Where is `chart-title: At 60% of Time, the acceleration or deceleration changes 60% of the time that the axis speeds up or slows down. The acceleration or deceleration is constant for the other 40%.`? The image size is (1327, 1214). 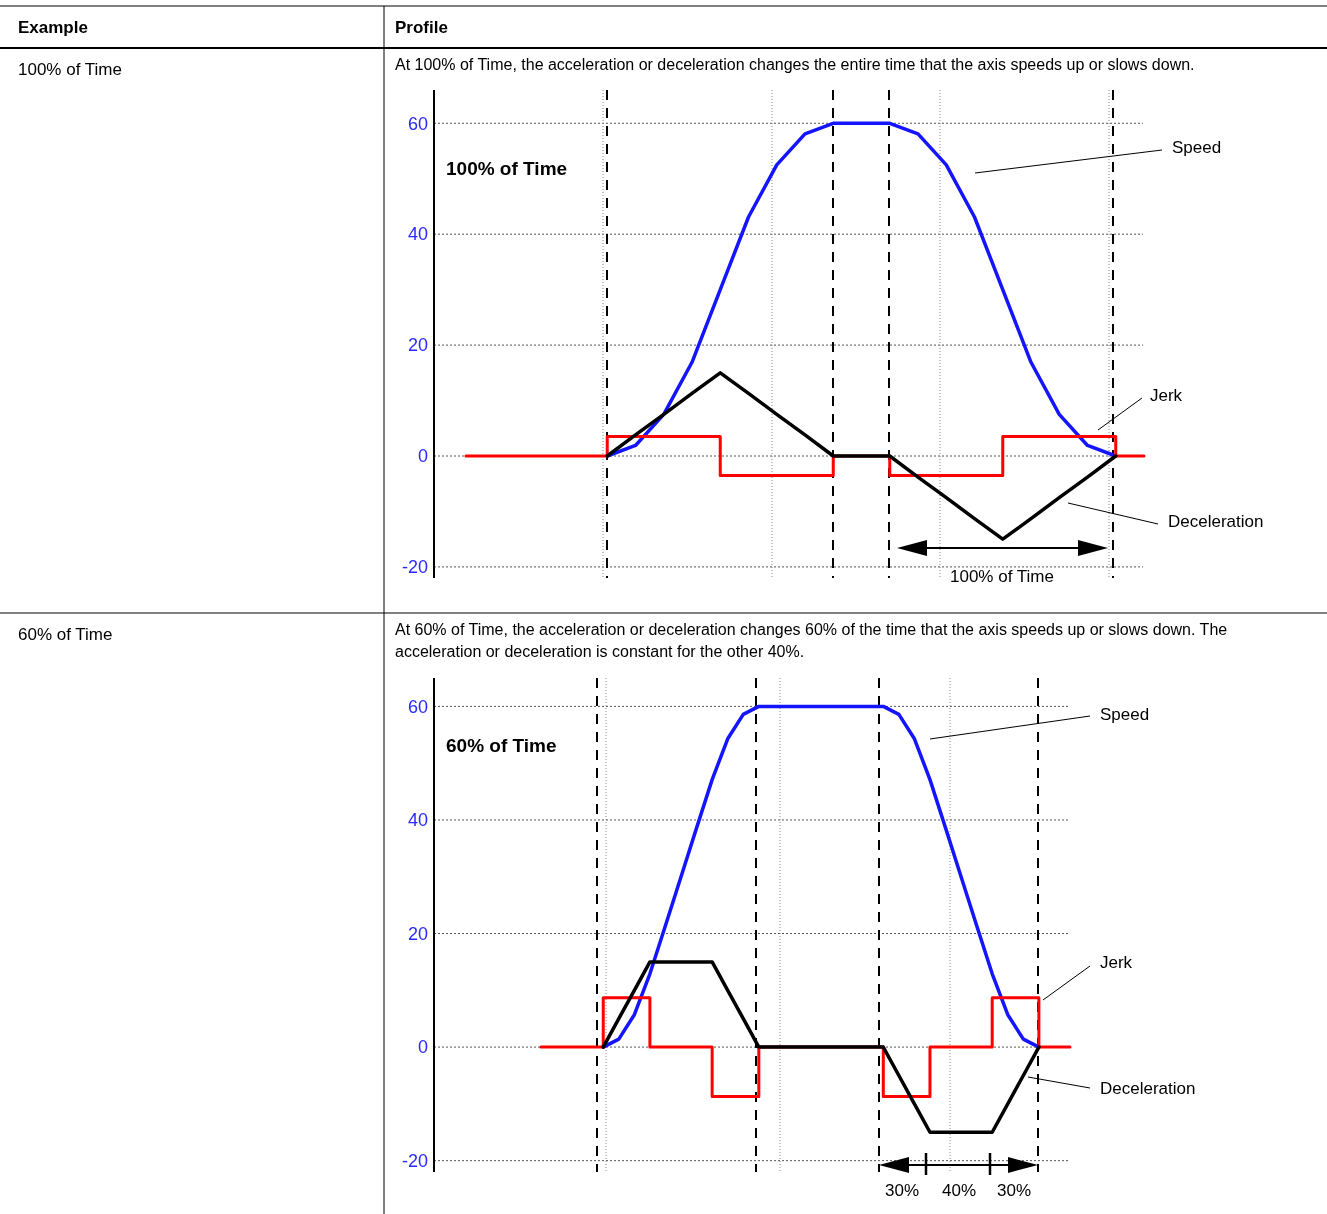
chart-title: At 60% of Time, the acceleration or deceleration changes 60% of the time that the axis speeds up or slows down. The acceleration or deceleration is constant for the other 40%. is located at coordinates (812, 641).